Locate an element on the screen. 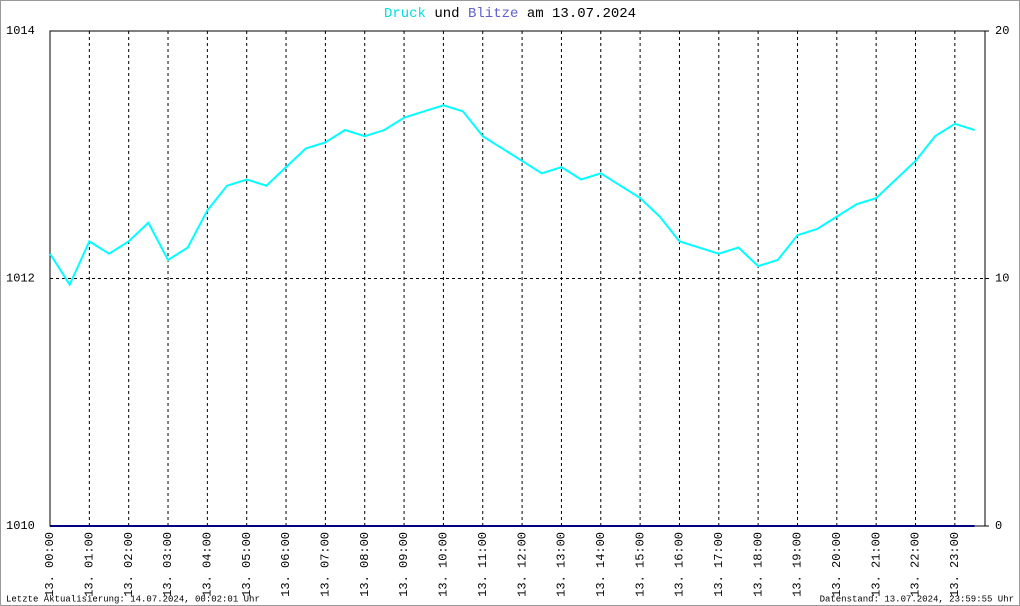 This screenshot has height=606, width=1020. y-tick-label: 1014 is located at coordinates (20, 31).